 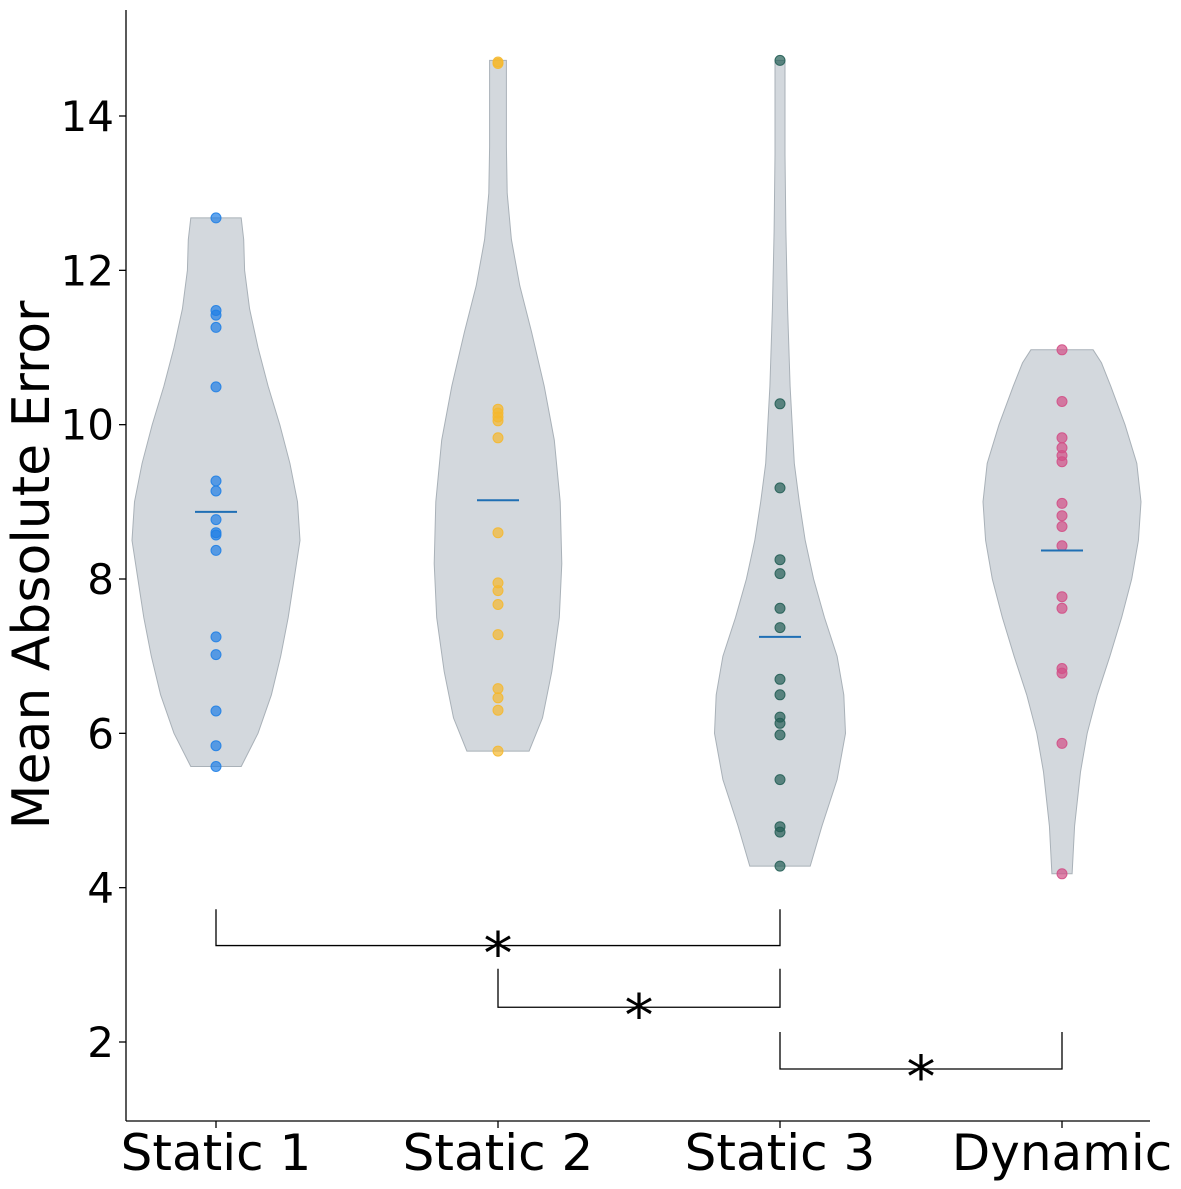 What do you see at coordinates (87, 270) in the screenshot?
I see `y-tick-label: 12` at bounding box center [87, 270].